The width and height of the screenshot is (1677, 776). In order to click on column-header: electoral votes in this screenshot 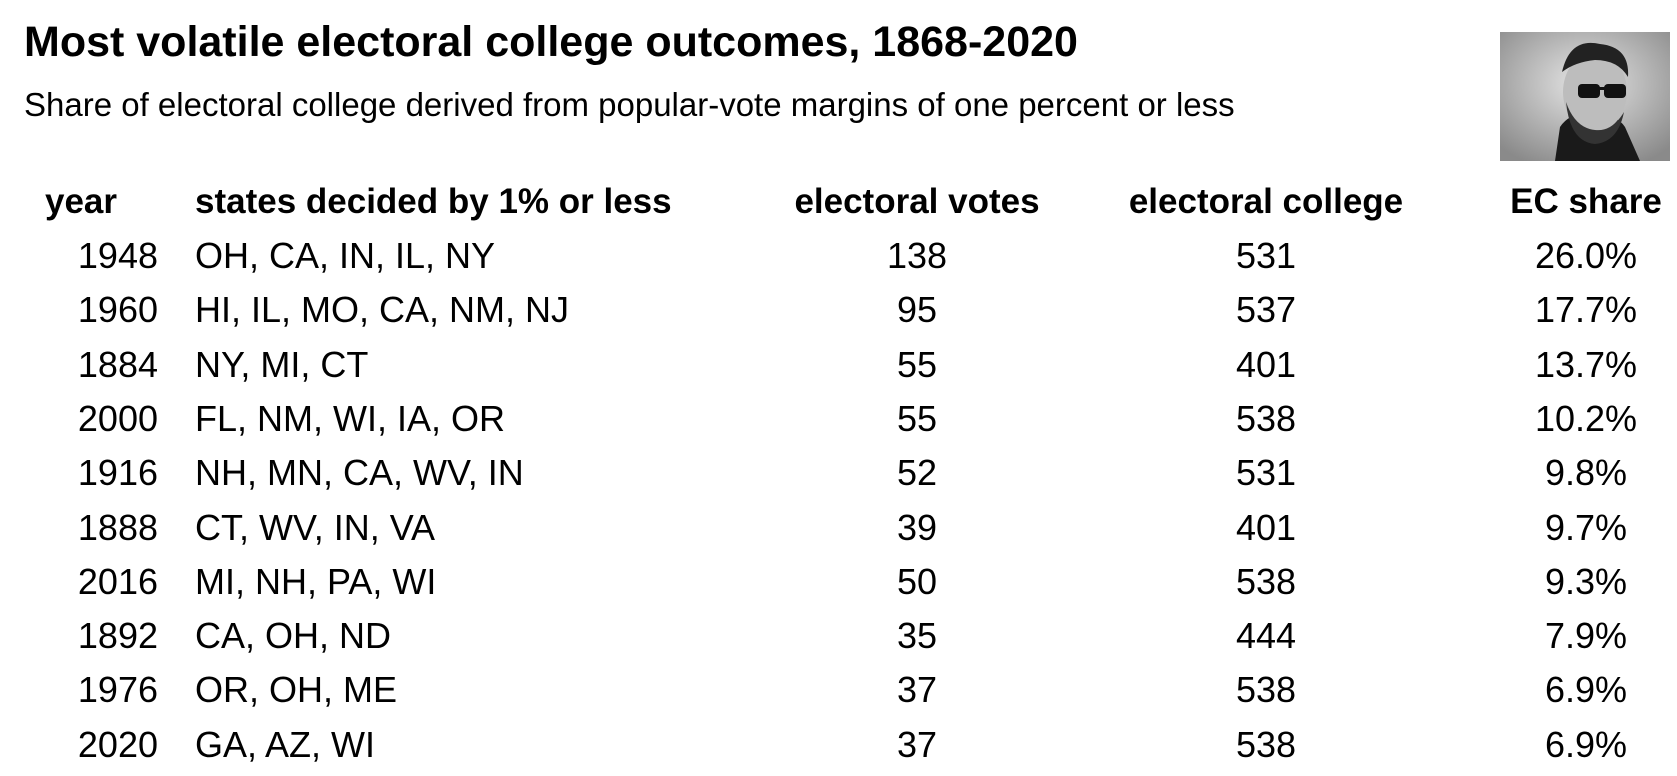, I will do `click(917, 201)`.